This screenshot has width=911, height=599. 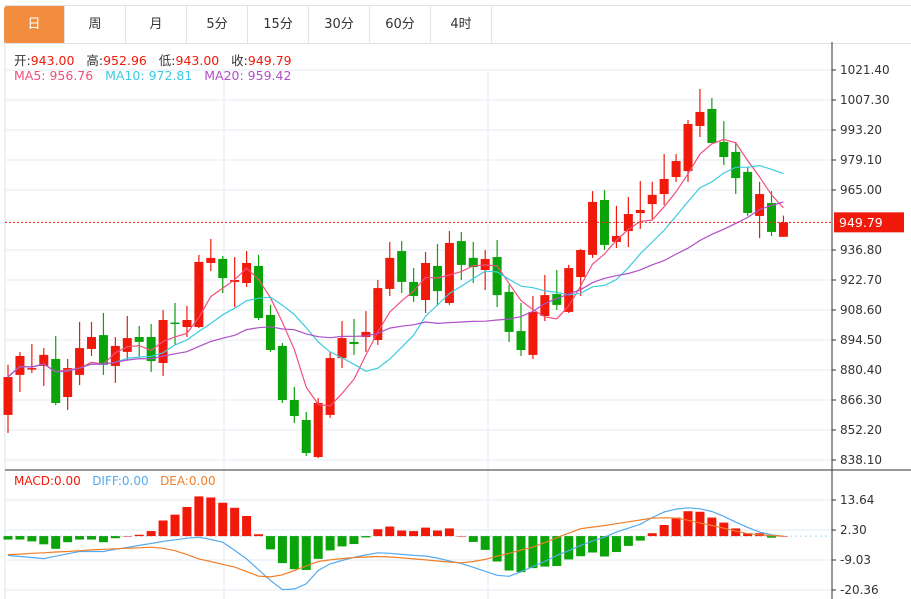 I want to click on price-tick-label: 852.20, so click(x=861, y=430).